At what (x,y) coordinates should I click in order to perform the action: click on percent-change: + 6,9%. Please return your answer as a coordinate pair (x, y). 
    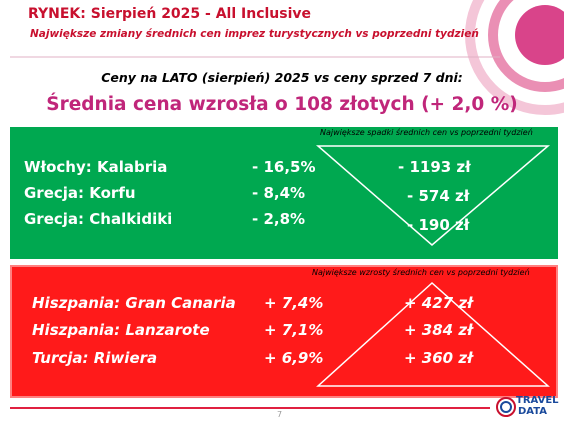
    Looking at the image, I should click on (294, 358).